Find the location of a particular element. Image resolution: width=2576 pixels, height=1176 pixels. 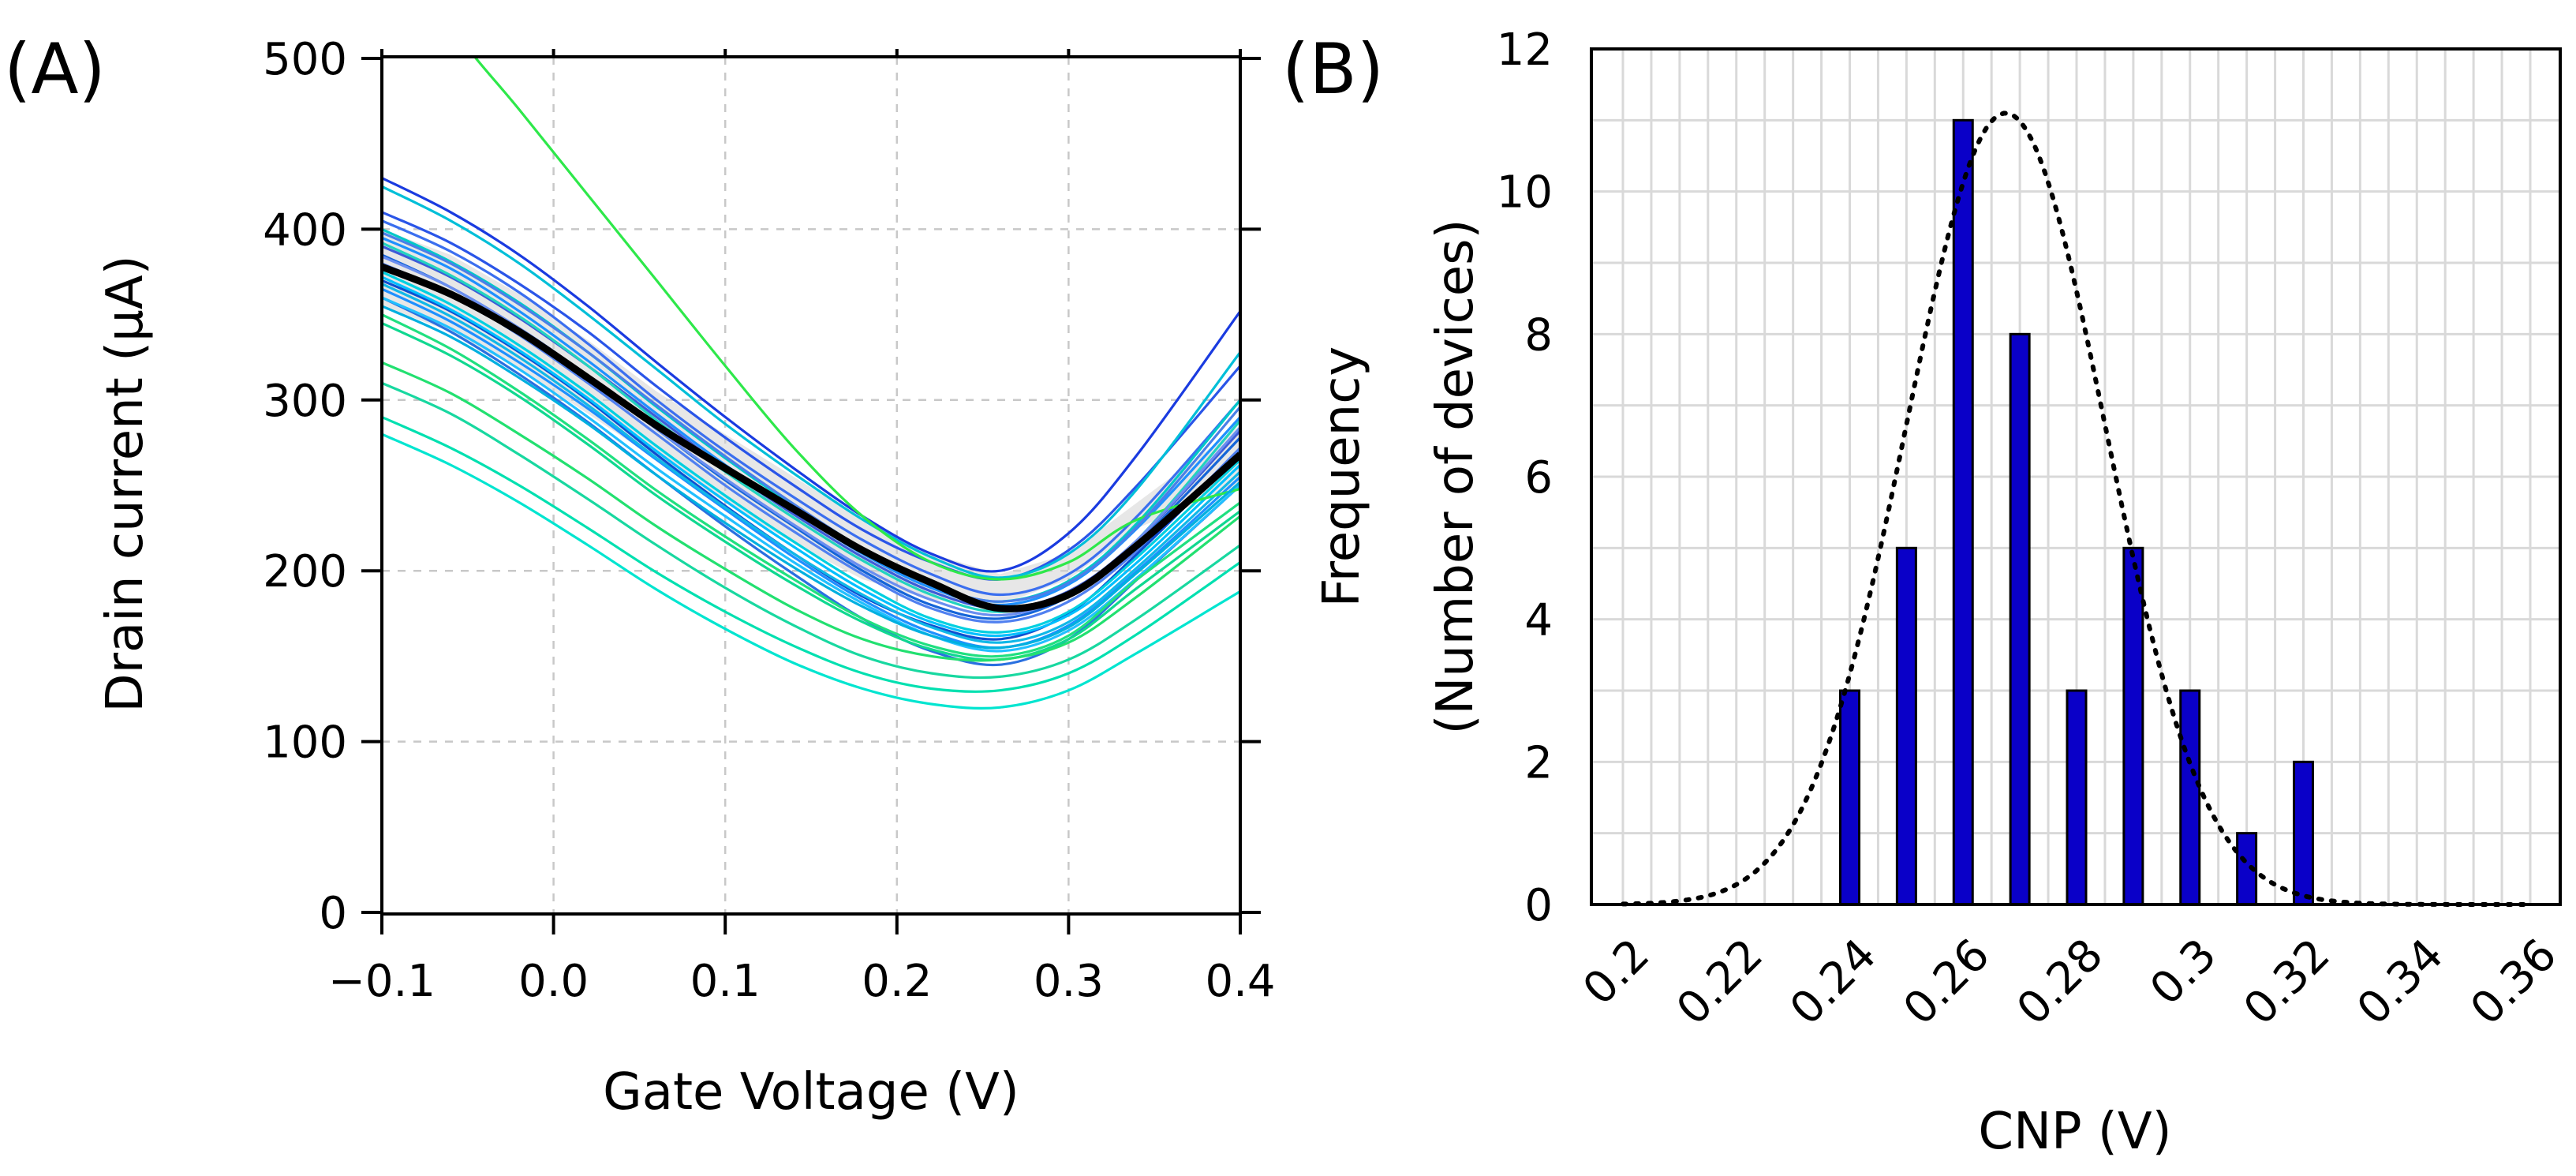

panel-b-y-axis-title-line1: Frequency is located at coordinates (1342, 477).